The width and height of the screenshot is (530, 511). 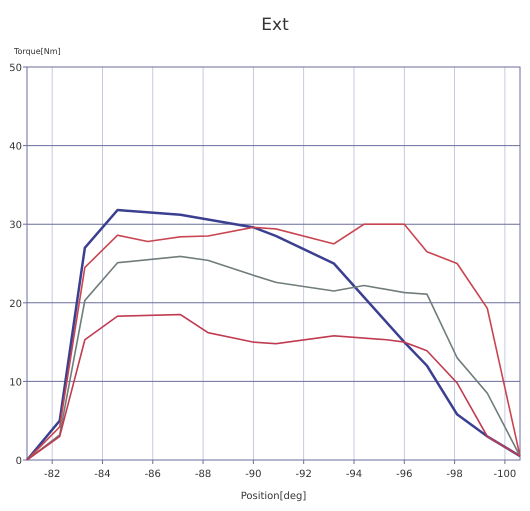 What do you see at coordinates (505, 474) in the screenshot?
I see `x-tick-label: -100` at bounding box center [505, 474].